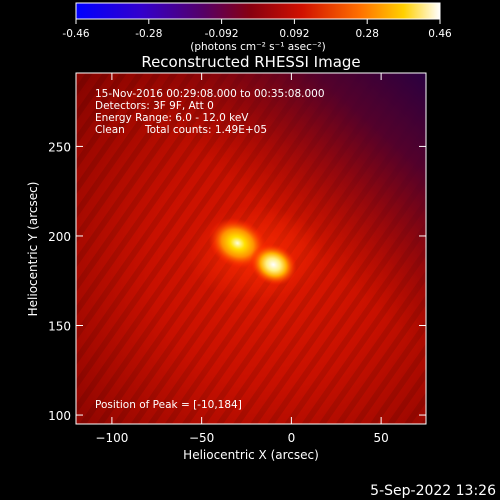 The image size is (500, 500). I want to click on chart-title: Reconstructed RHESSI Image, so click(250, 62).